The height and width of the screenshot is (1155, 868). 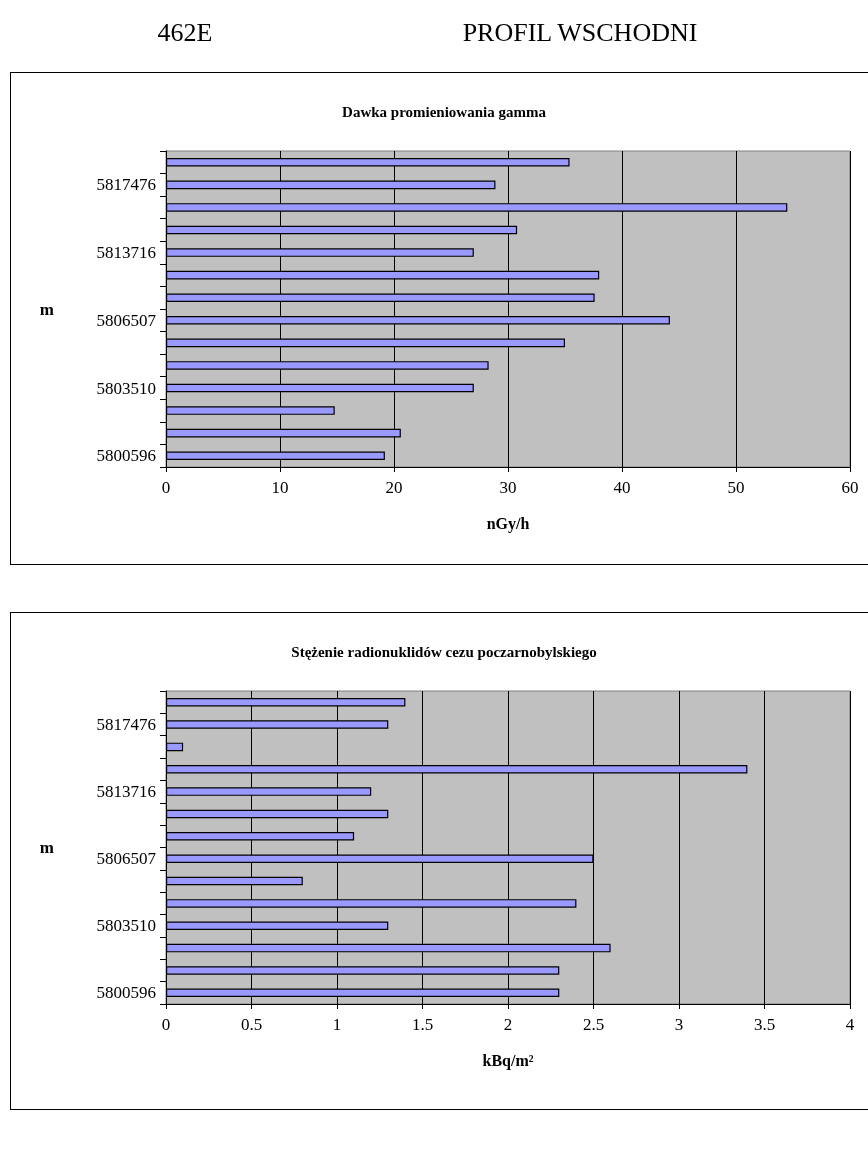 I want to click on chart-title: Dawka promieniowania gamma, so click(x=444, y=111).